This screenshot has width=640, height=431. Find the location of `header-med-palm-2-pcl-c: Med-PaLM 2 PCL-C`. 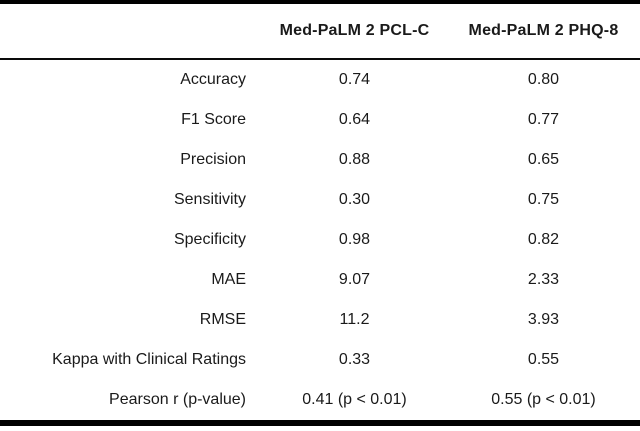

header-med-palm-2-pcl-c: Med-PaLM 2 PCL-C is located at coordinates (354, 30).